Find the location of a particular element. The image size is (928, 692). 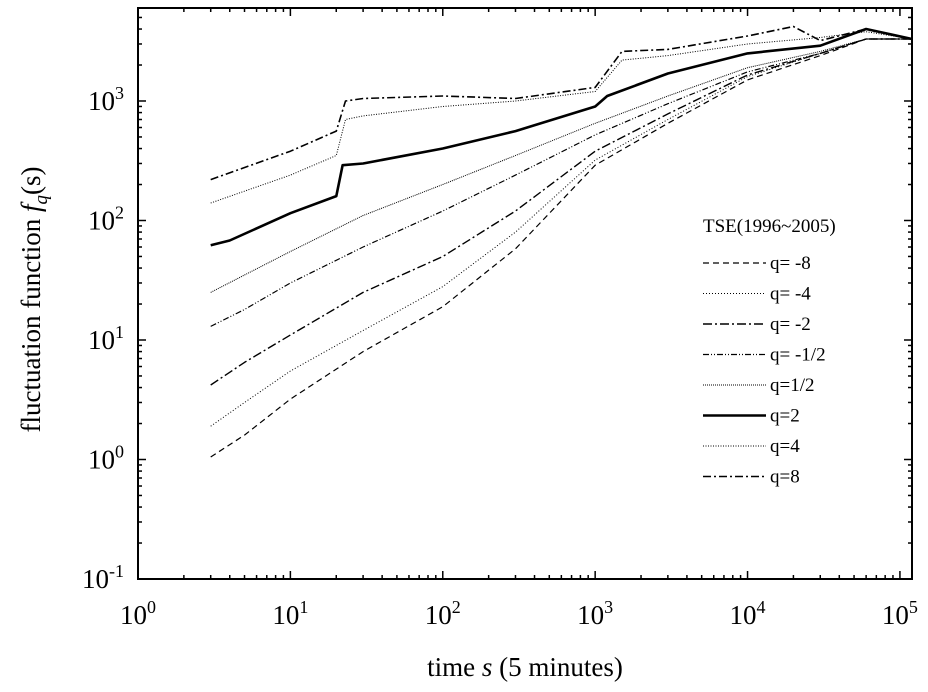

legend-label: q= -2 is located at coordinates (790, 324).